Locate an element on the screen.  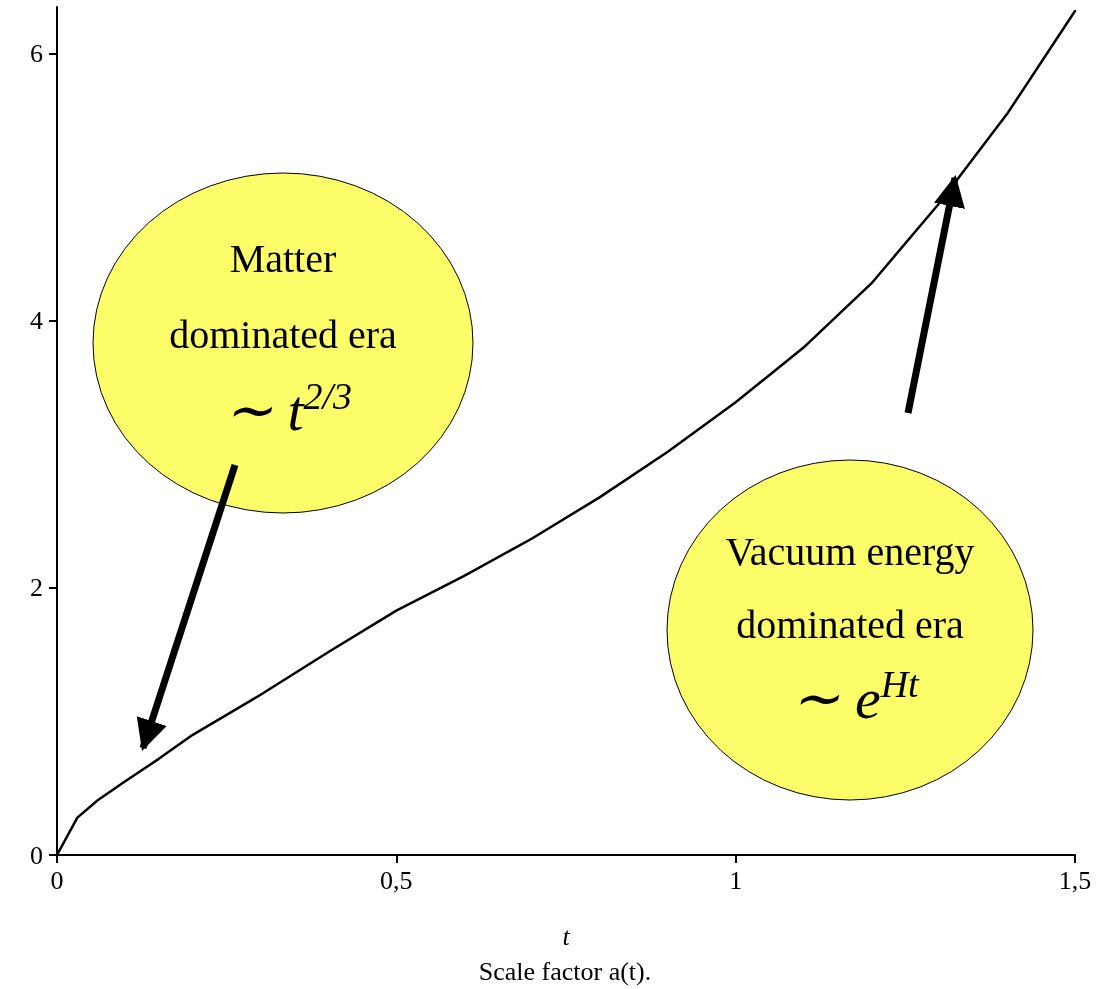
x-tick-label: 0 is located at coordinates (57, 880).